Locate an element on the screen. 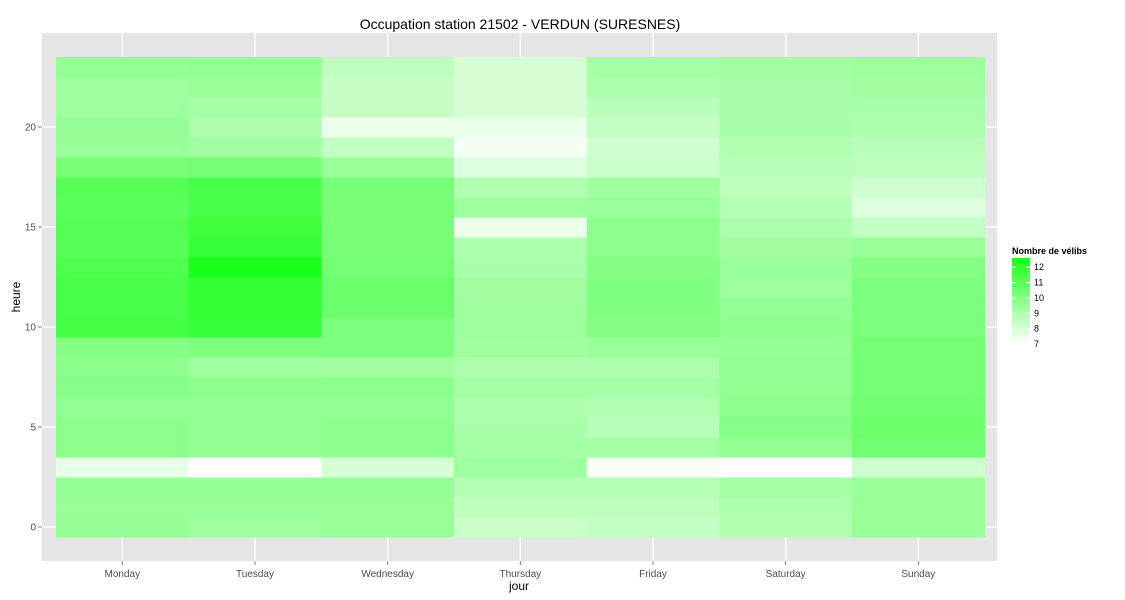 The width and height of the screenshot is (1125, 600). x-tick-label: Saturday is located at coordinates (786, 574).